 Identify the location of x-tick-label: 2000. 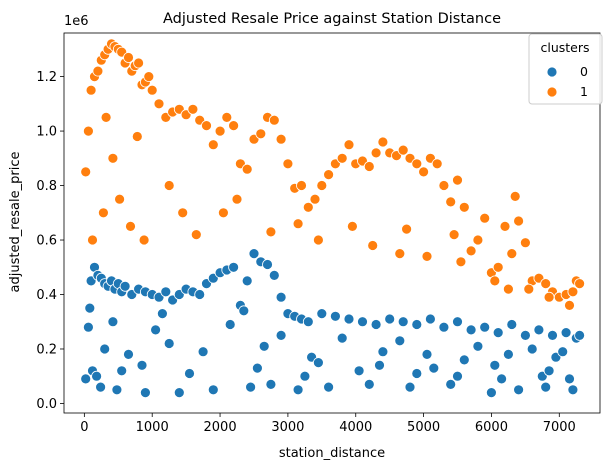
(220, 427).